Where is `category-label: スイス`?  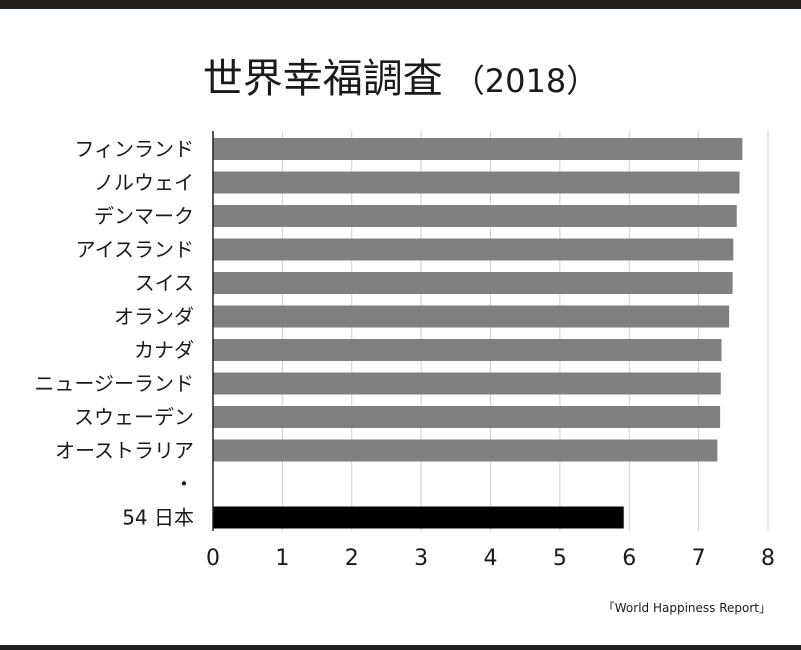 category-label: スイス is located at coordinates (164, 283).